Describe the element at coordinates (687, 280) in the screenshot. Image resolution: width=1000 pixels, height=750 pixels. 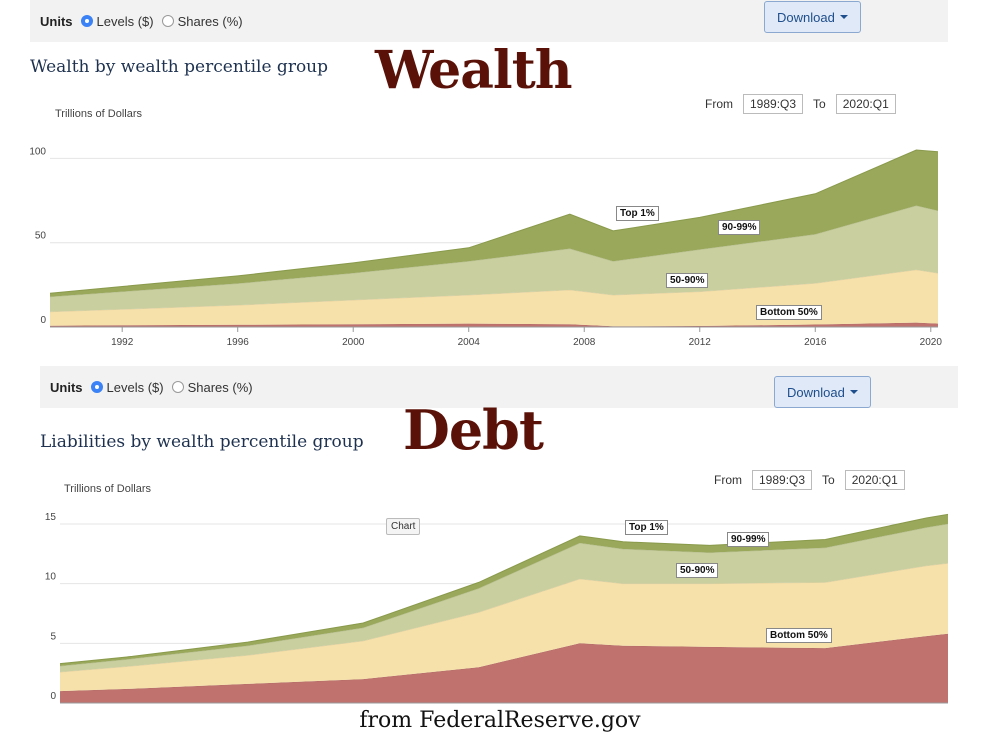
I see `wealth-tag-50-90: 50-90%` at that location.